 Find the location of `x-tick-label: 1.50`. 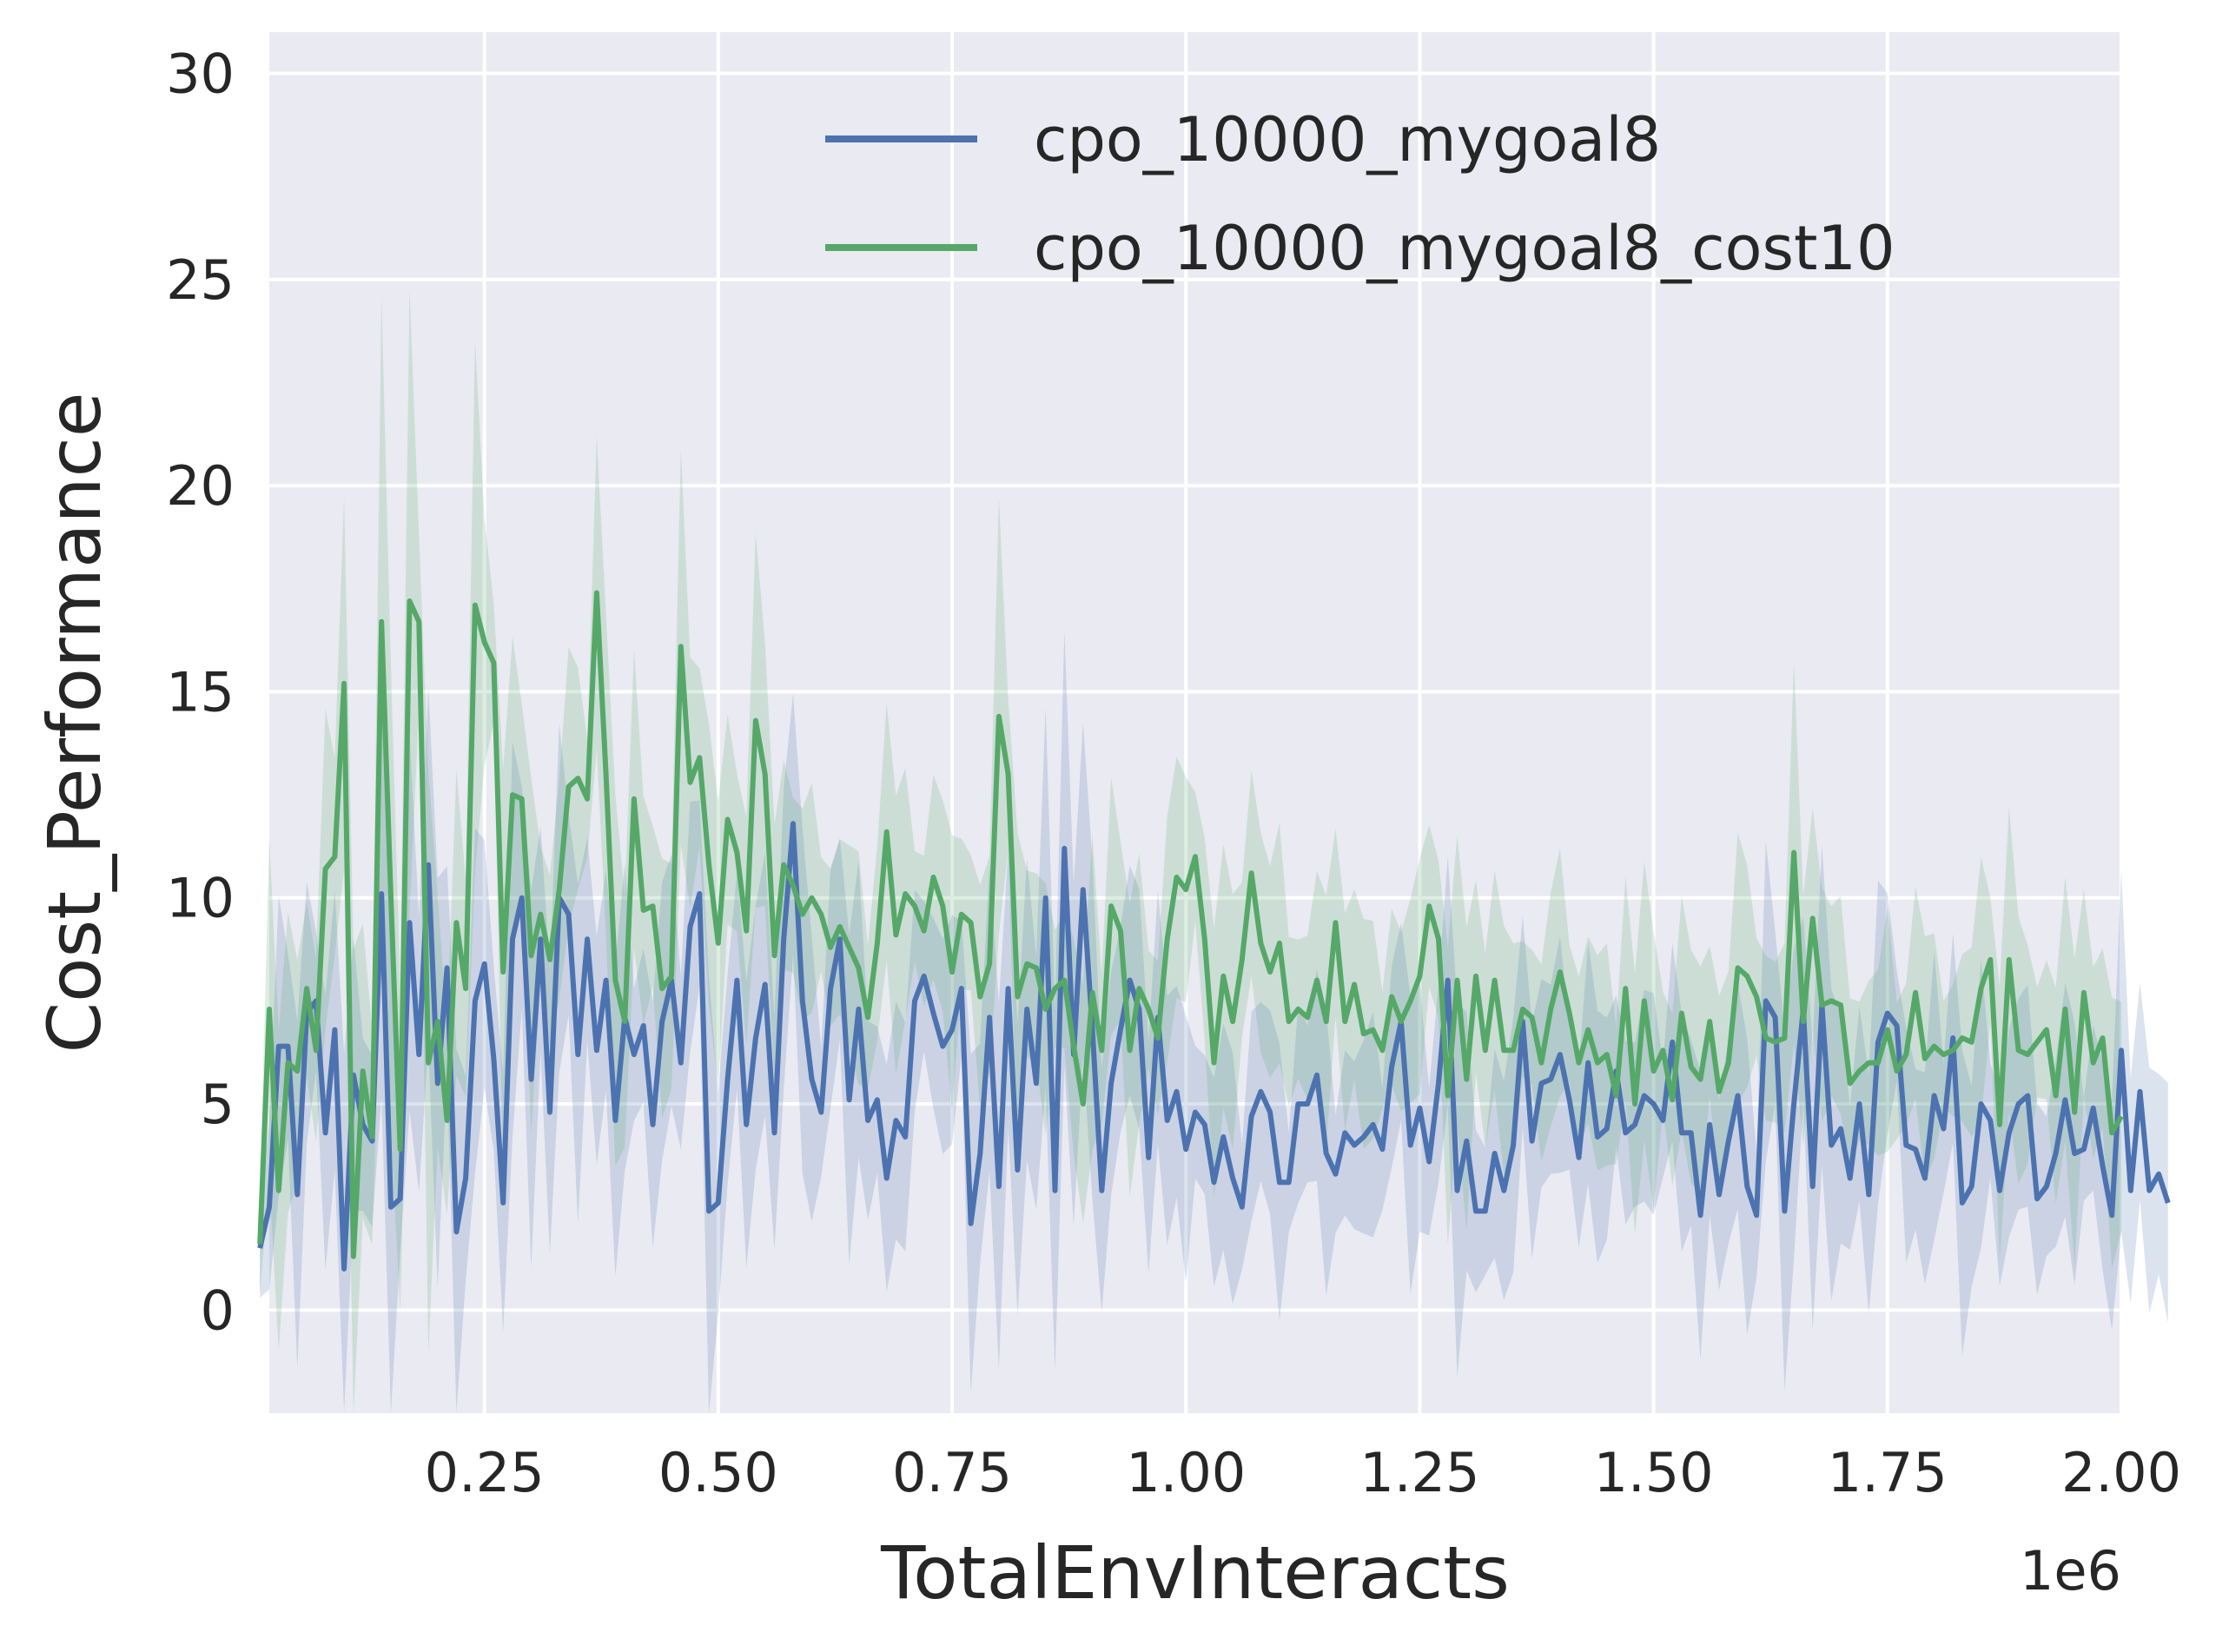

x-tick-label: 1.50 is located at coordinates (1654, 1472).